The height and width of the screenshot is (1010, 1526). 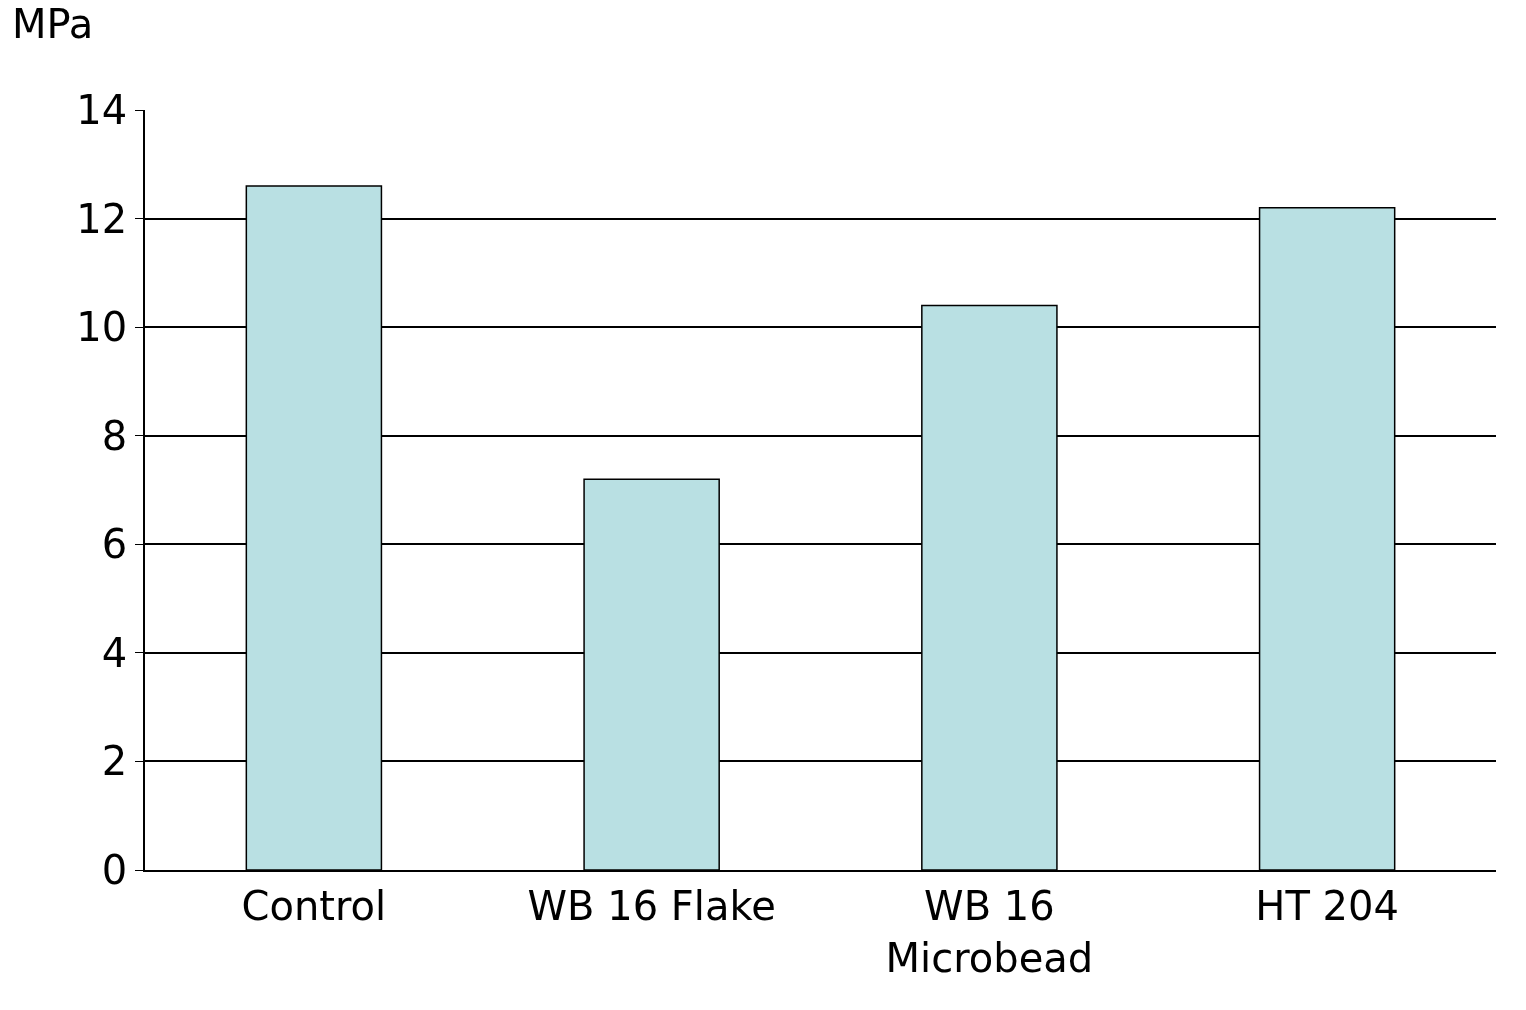 I want to click on x-tick-label: Control, so click(x=314, y=905).